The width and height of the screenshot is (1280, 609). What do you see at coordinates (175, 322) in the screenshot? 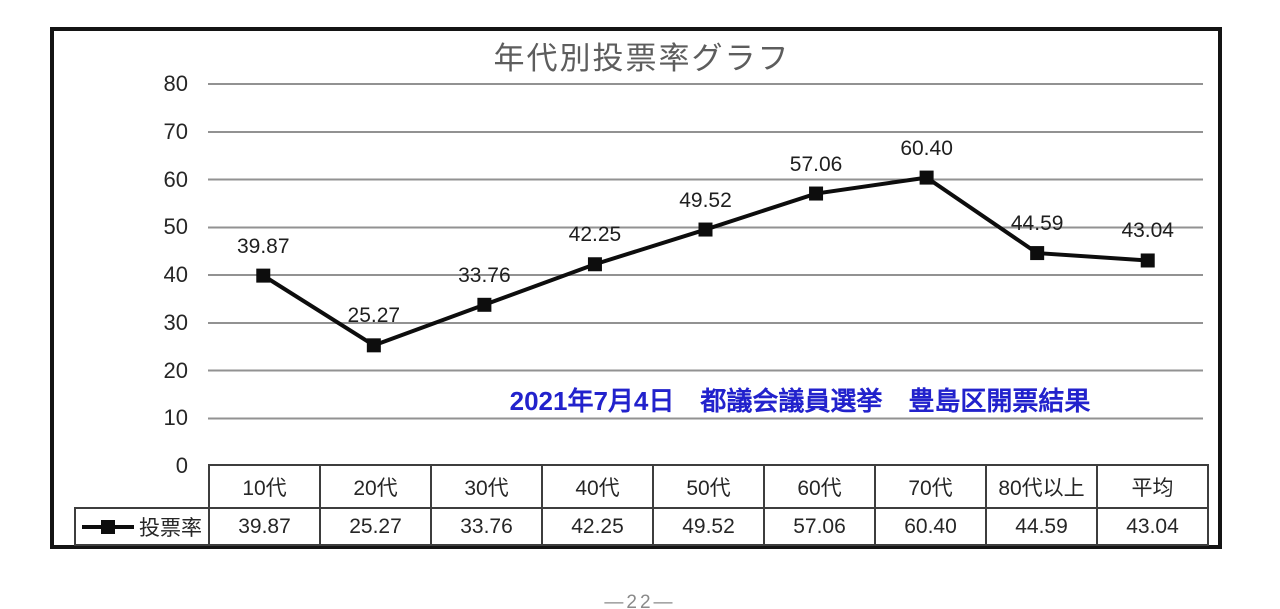
I see `y-axis-tick-label: 30` at bounding box center [175, 322].